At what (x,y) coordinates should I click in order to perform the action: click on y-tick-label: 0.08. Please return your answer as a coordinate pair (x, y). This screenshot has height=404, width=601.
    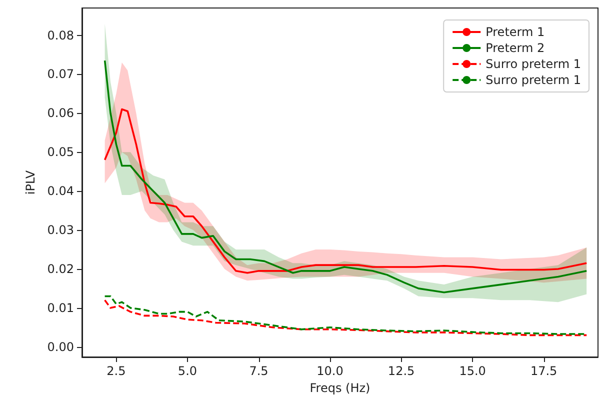
    Looking at the image, I should click on (60, 35).